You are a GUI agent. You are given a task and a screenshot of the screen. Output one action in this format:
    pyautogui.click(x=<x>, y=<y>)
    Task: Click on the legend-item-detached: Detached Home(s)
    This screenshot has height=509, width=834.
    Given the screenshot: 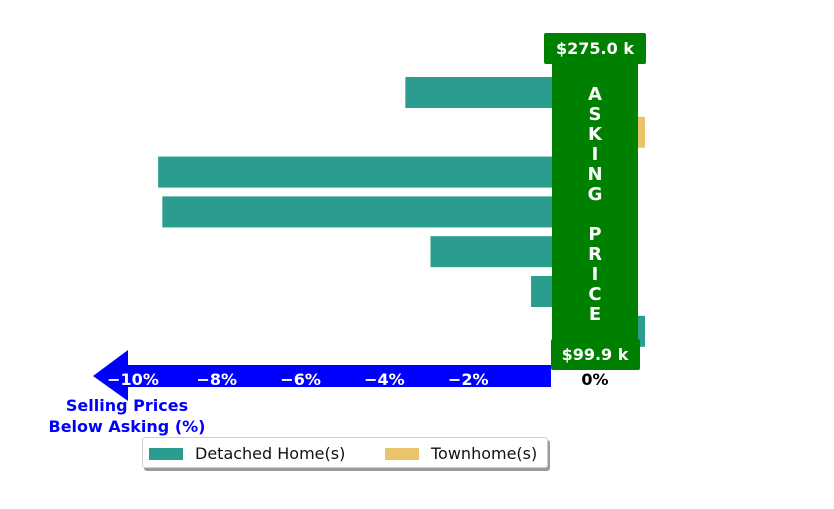 What is the action you would take?
    pyautogui.click(x=247, y=453)
    